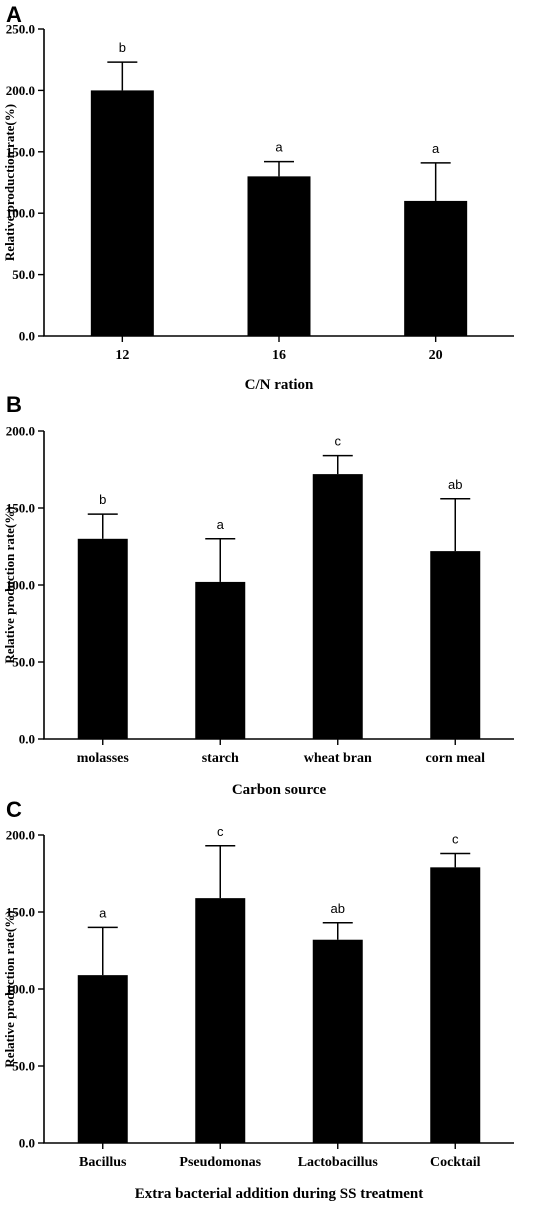 Image resolution: width=533 pixels, height=1205 pixels. I want to click on panel-letter: C, so click(14, 809).